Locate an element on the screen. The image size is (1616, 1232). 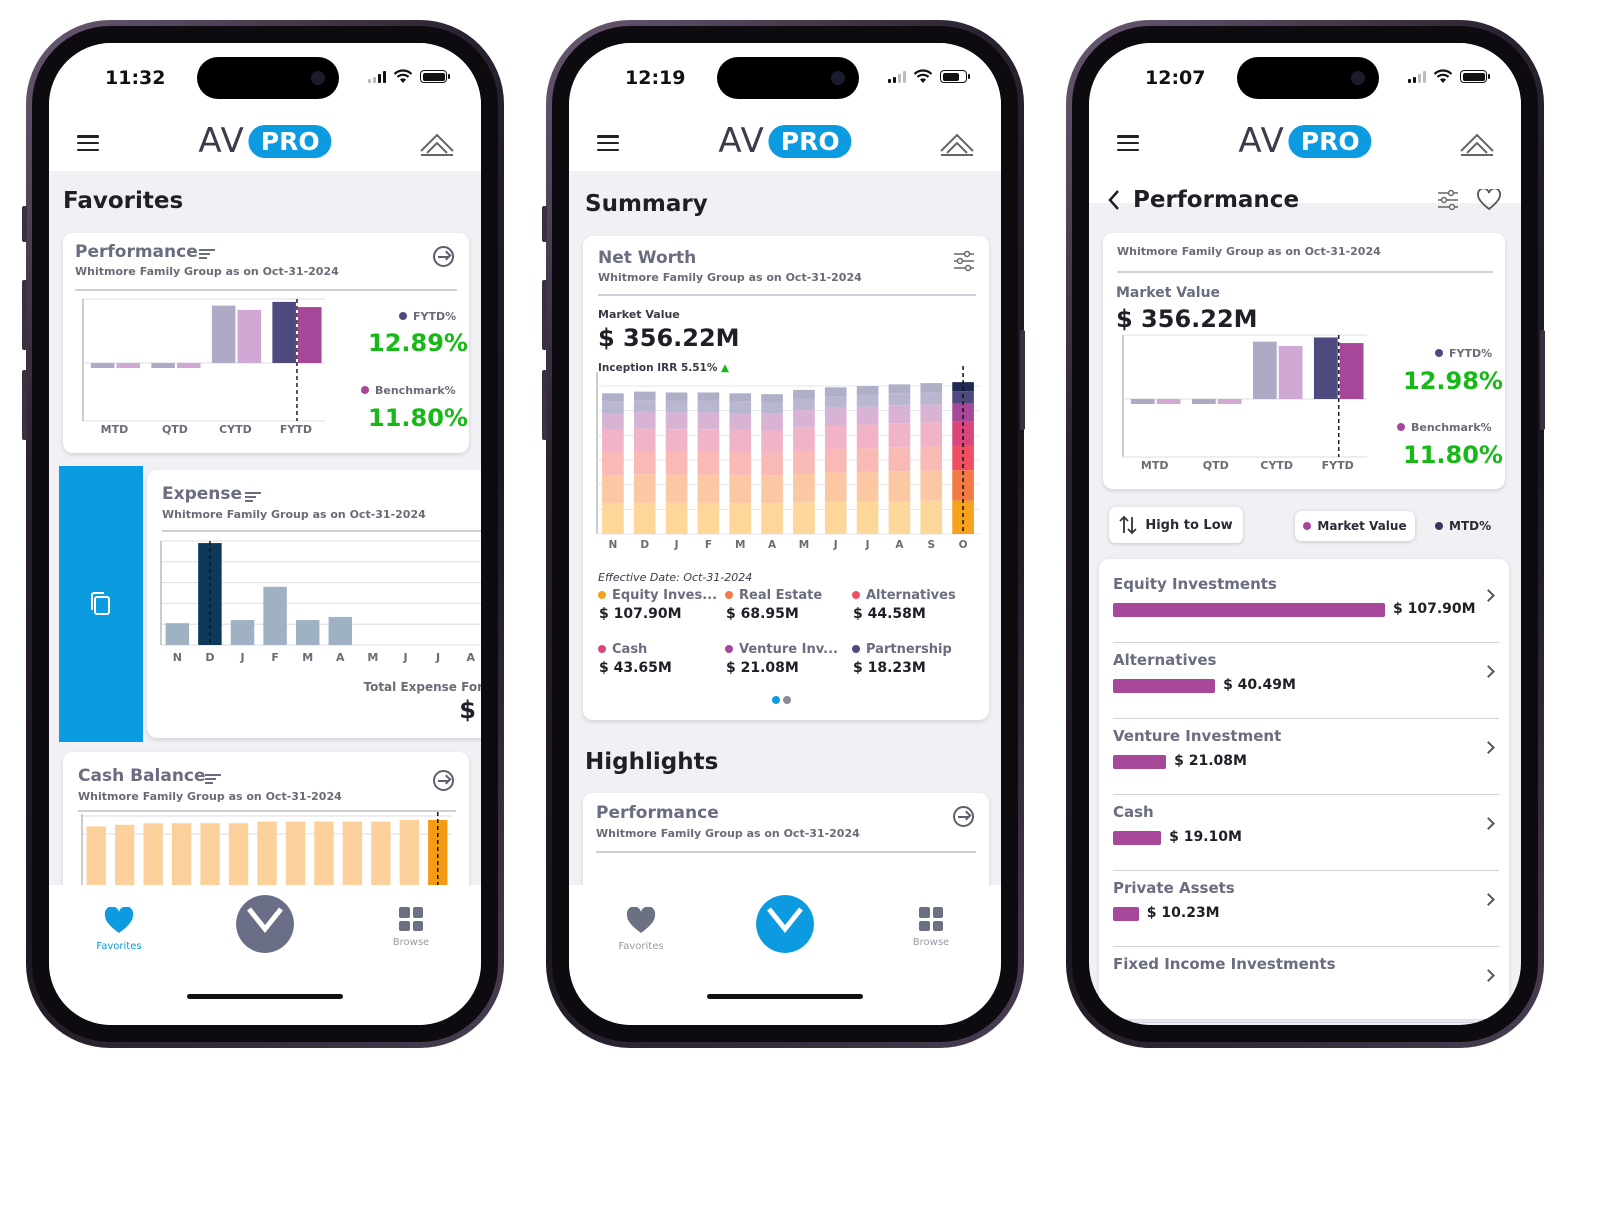
allocation-name: Cash is located at coordinates (1133, 812).